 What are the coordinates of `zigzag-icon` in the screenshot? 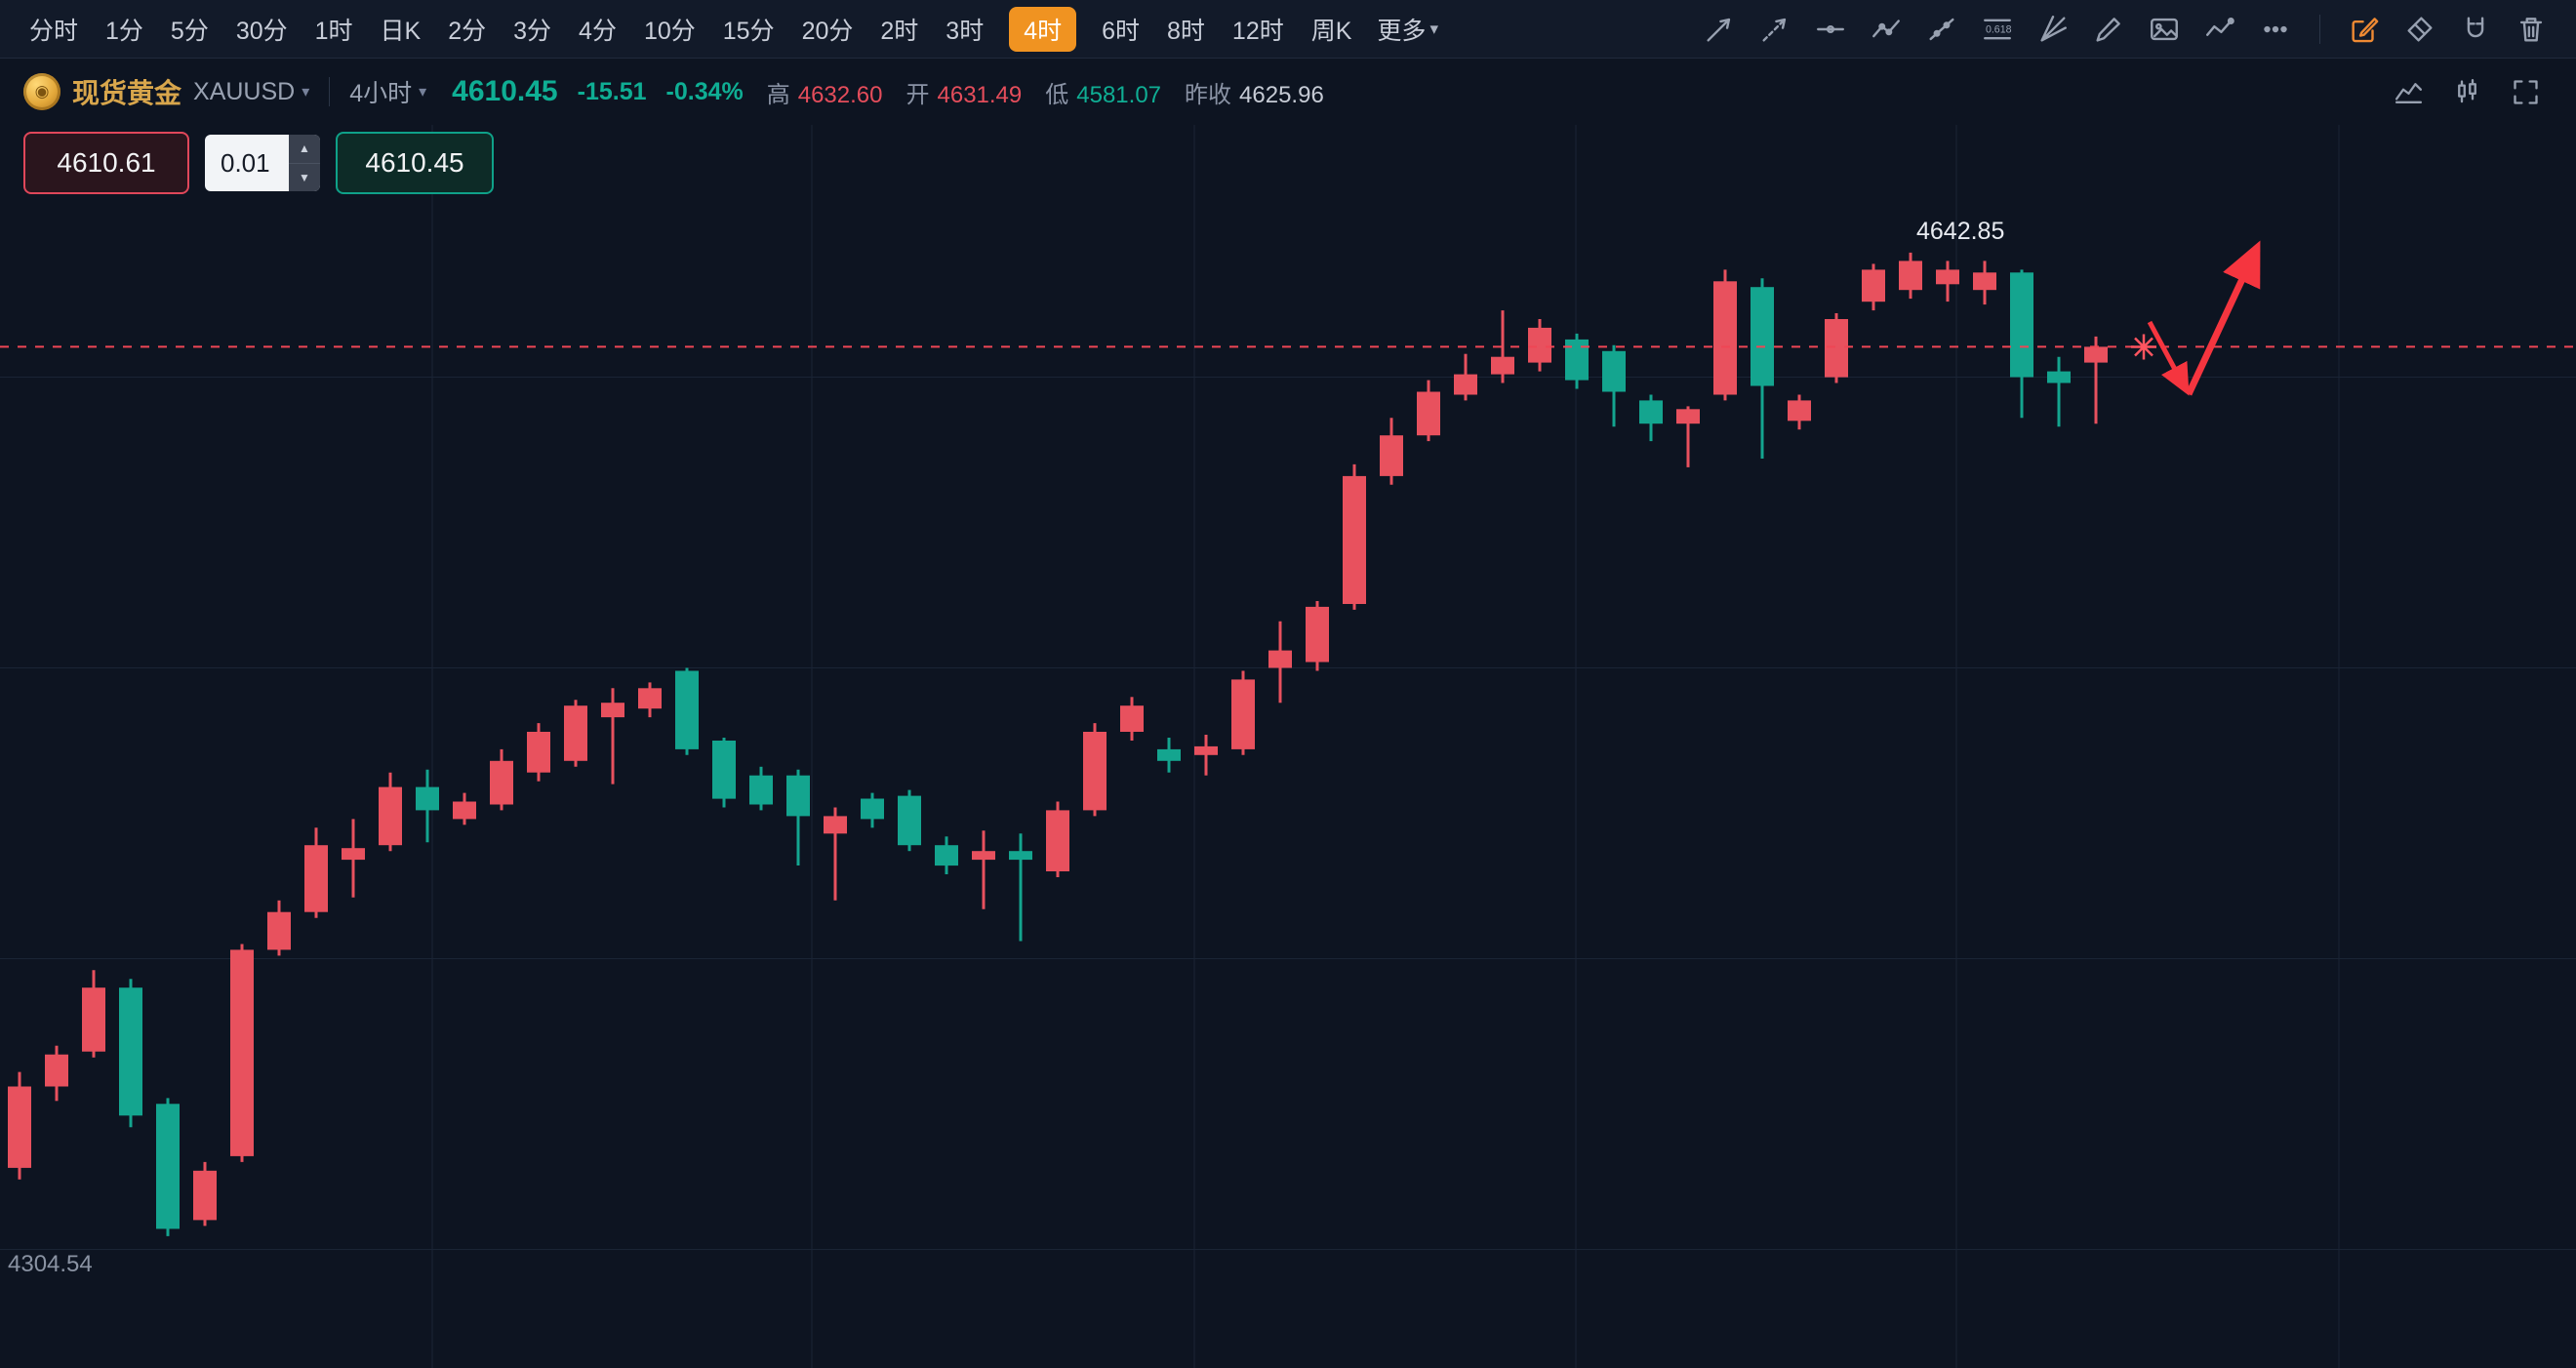 It's located at (2219, 29).